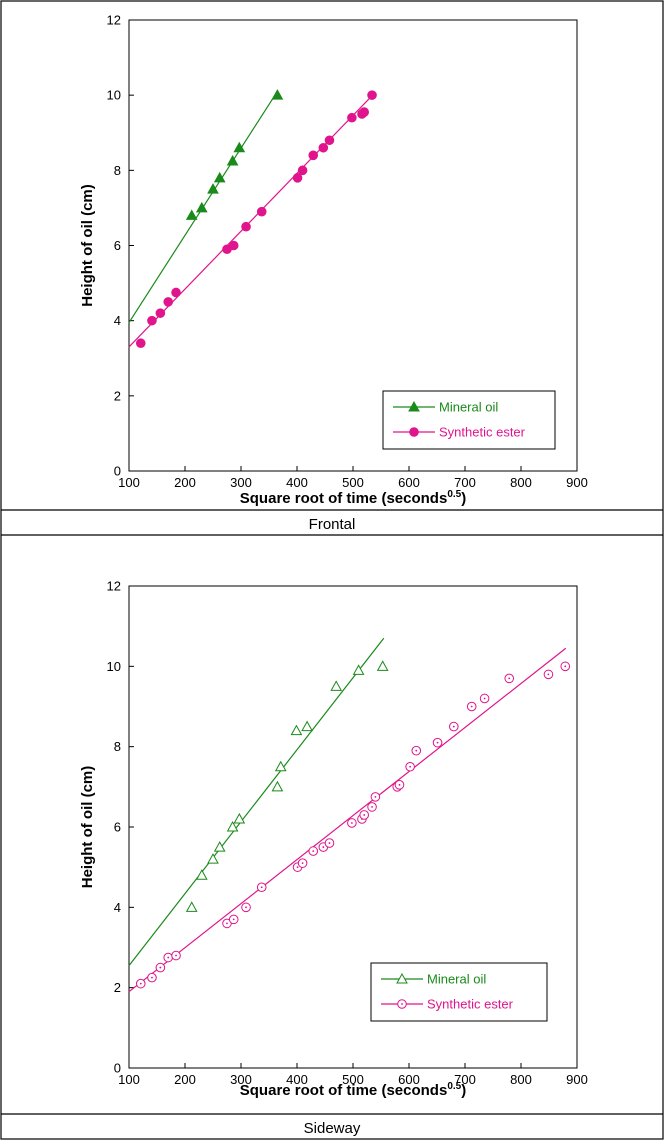  What do you see at coordinates (454, 494) in the screenshot?
I see `x-axis-title-superscript: 0.5` at bounding box center [454, 494].